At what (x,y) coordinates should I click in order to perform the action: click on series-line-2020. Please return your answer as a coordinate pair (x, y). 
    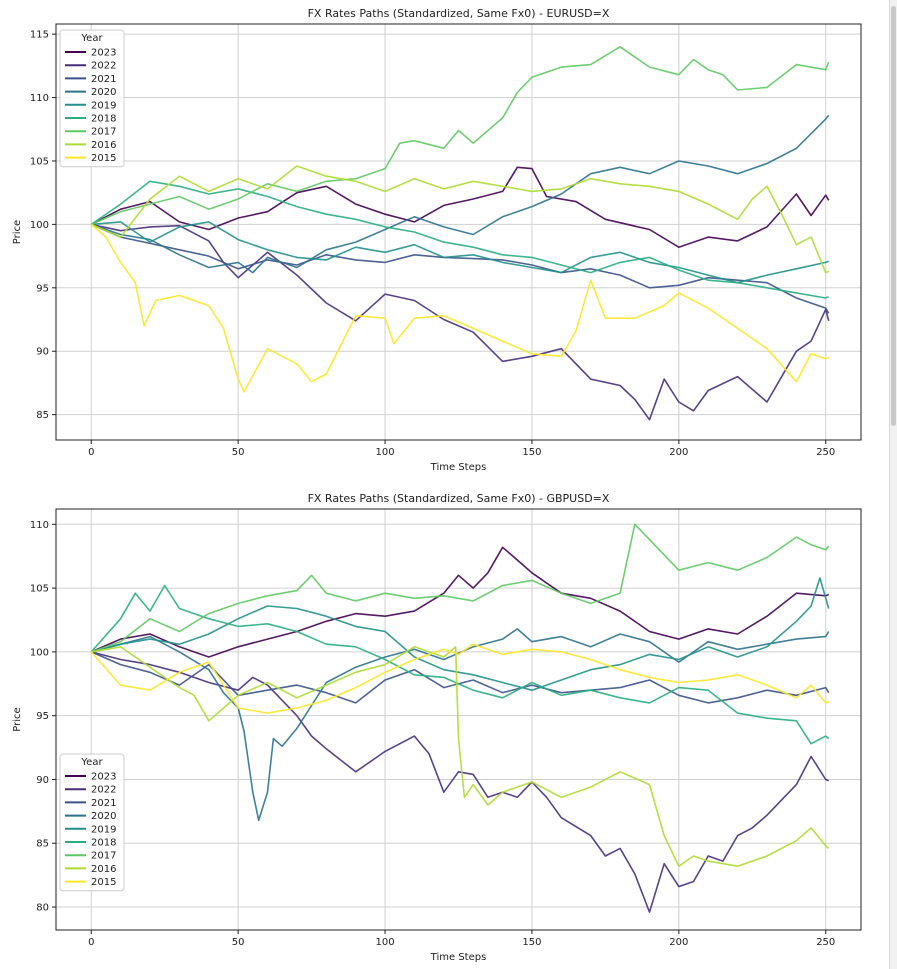
    Looking at the image, I should click on (460, 194).